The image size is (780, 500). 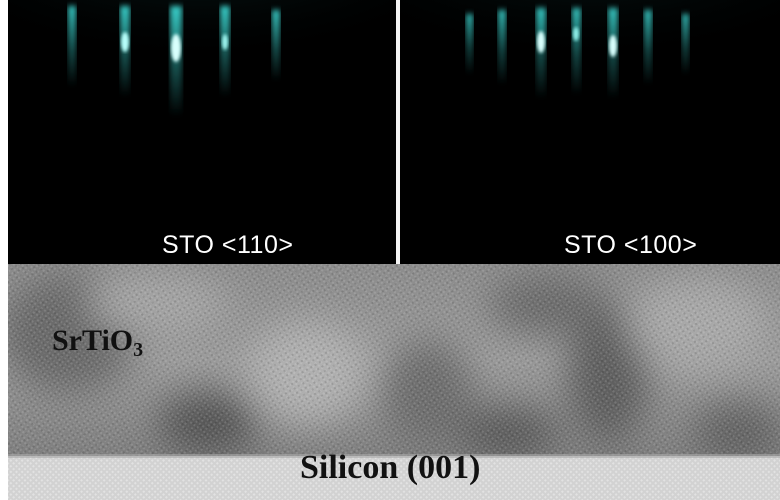 What do you see at coordinates (394, 456) in the screenshot?
I see `interface-line` at bounding box center [394, 456].